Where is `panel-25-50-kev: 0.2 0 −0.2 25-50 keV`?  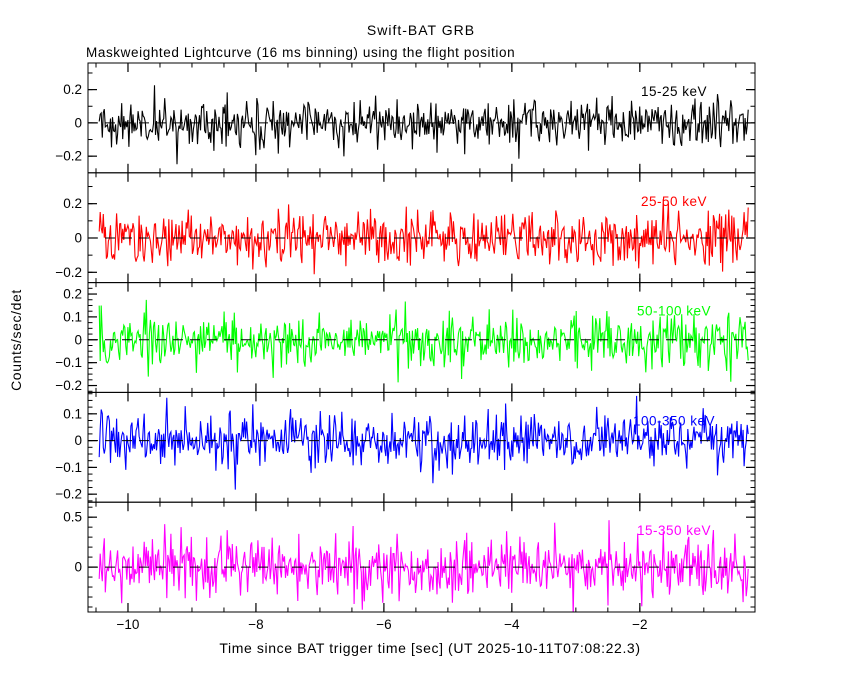
panel-25-50-kev: 0.2 0 −0.2 25-50 keV is located at coordinates (405, 228).